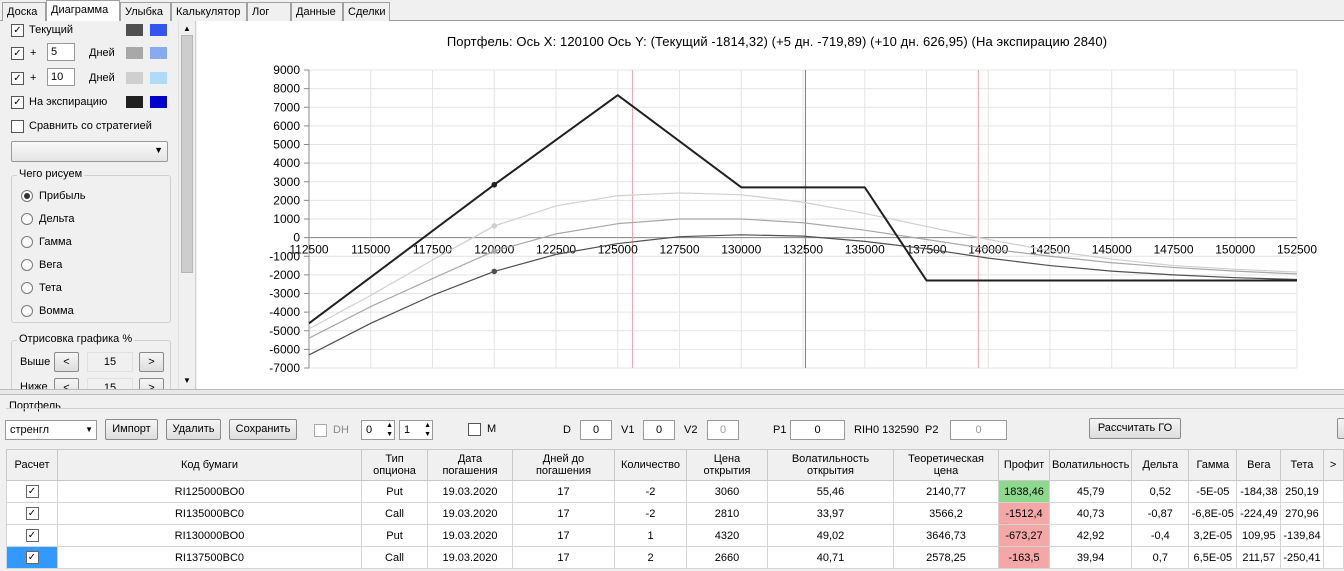 The width and height of the screenshot is (1344, 571). I want to click on cell-gamma: -6,8E-05, so click(1213, 513).